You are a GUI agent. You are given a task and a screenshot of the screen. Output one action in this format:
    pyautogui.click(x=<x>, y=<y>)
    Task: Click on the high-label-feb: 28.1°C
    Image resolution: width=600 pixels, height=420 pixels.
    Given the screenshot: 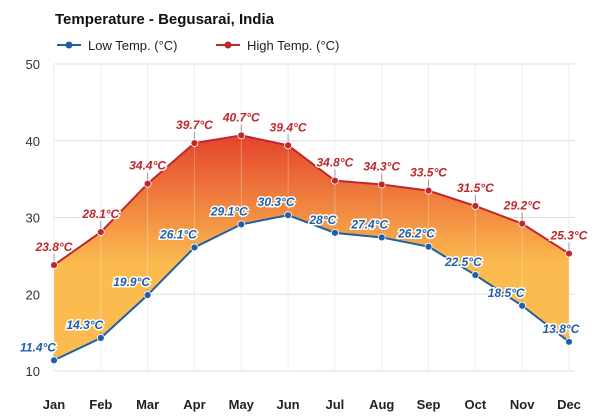 What is the action you would take?
    pyautogui.click(x=100, y=214)
    